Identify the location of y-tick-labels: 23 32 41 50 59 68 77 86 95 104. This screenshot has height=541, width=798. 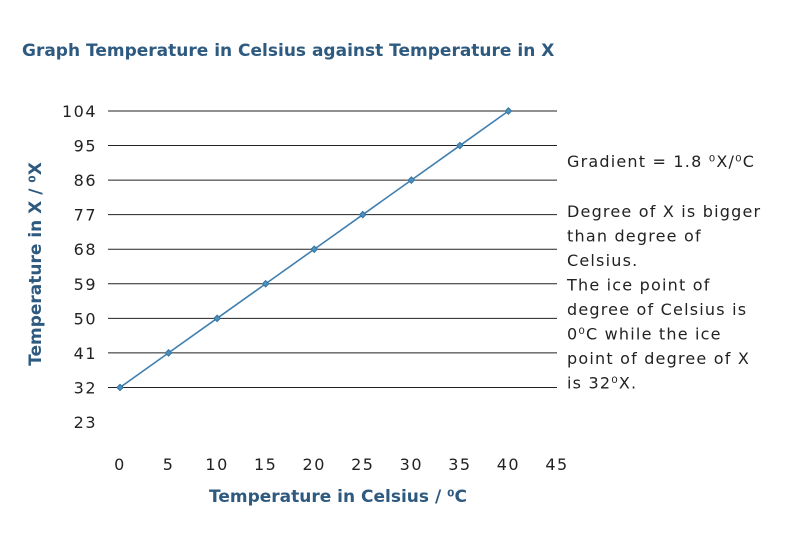
(79, 267).